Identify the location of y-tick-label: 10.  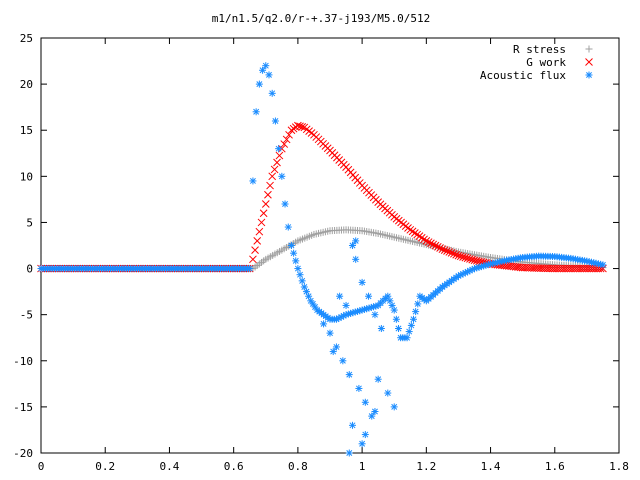
(26, 176).